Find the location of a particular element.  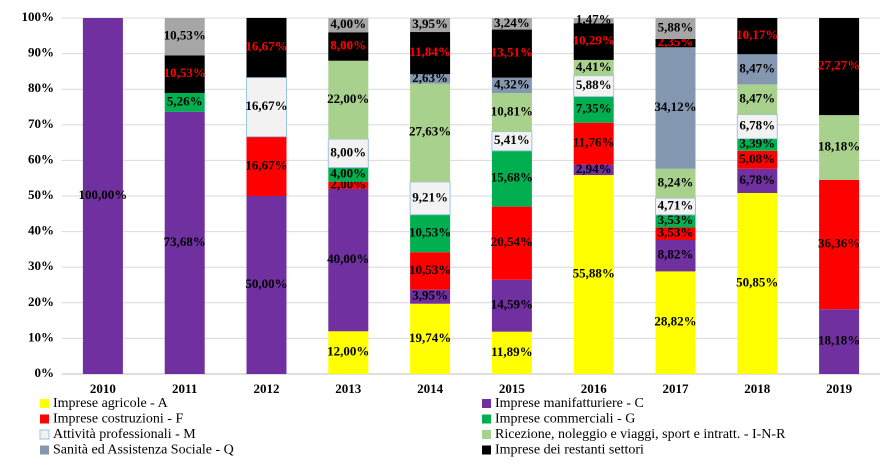

data-label: 27,27% is located at coordinates (839, 65).